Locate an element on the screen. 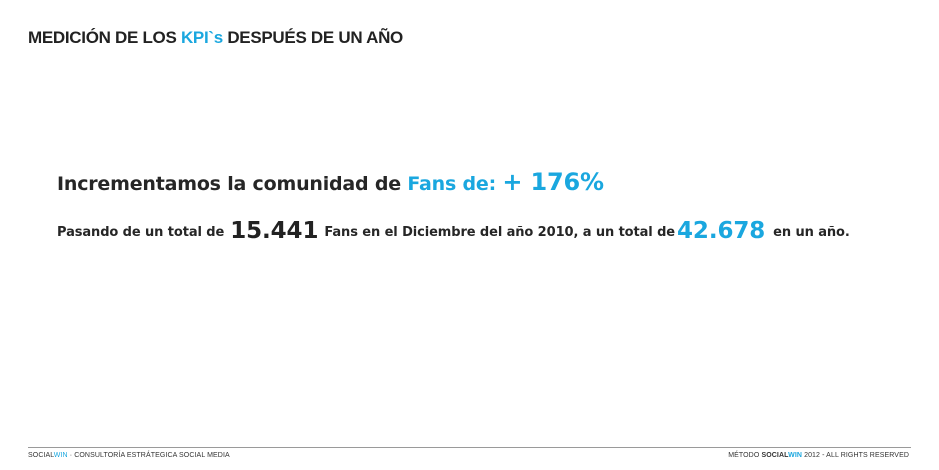 The height and width of the screenshot is (470, 939). page-title: MEDICIÓN DE LOS KPI`s DESPUÉS DE UN AÑO is located at coordinates (215, 38).